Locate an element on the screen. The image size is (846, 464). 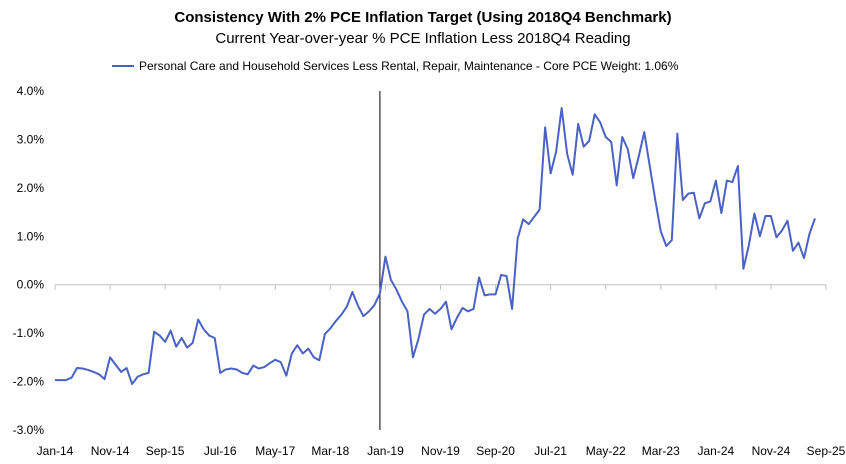
y-tick-label: -3.0% is located at coordinates (29, 430).